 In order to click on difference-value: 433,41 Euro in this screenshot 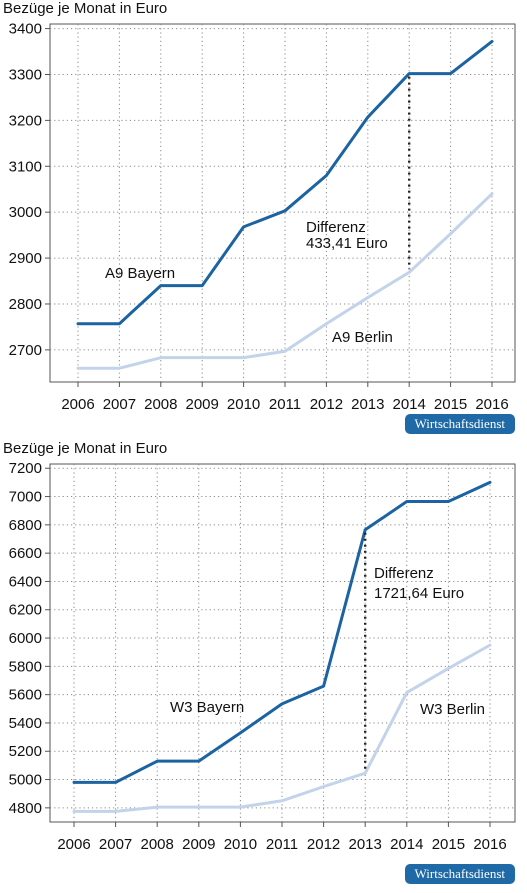, I will do `click(347, 243)`.